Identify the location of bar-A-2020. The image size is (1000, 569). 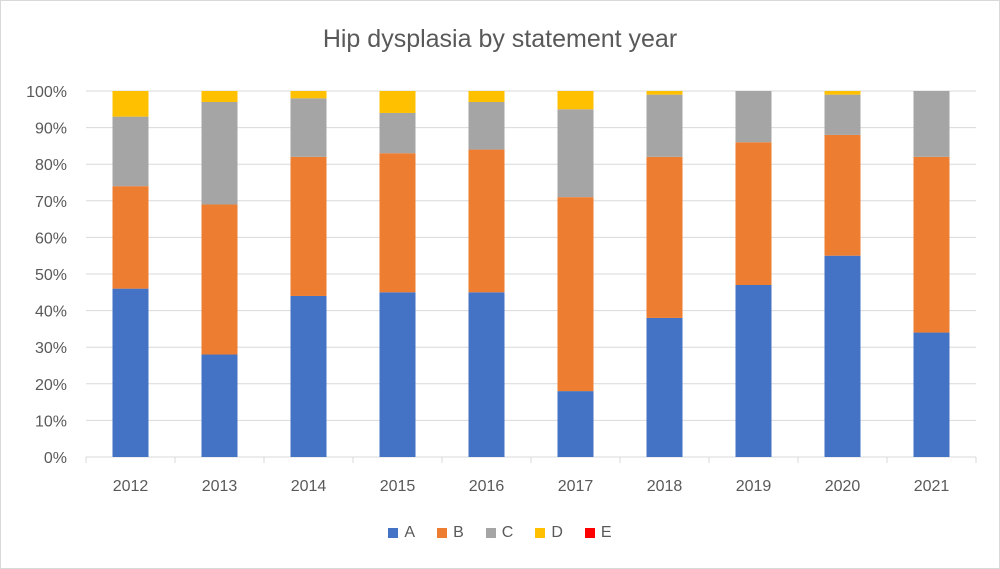
(842, 356).